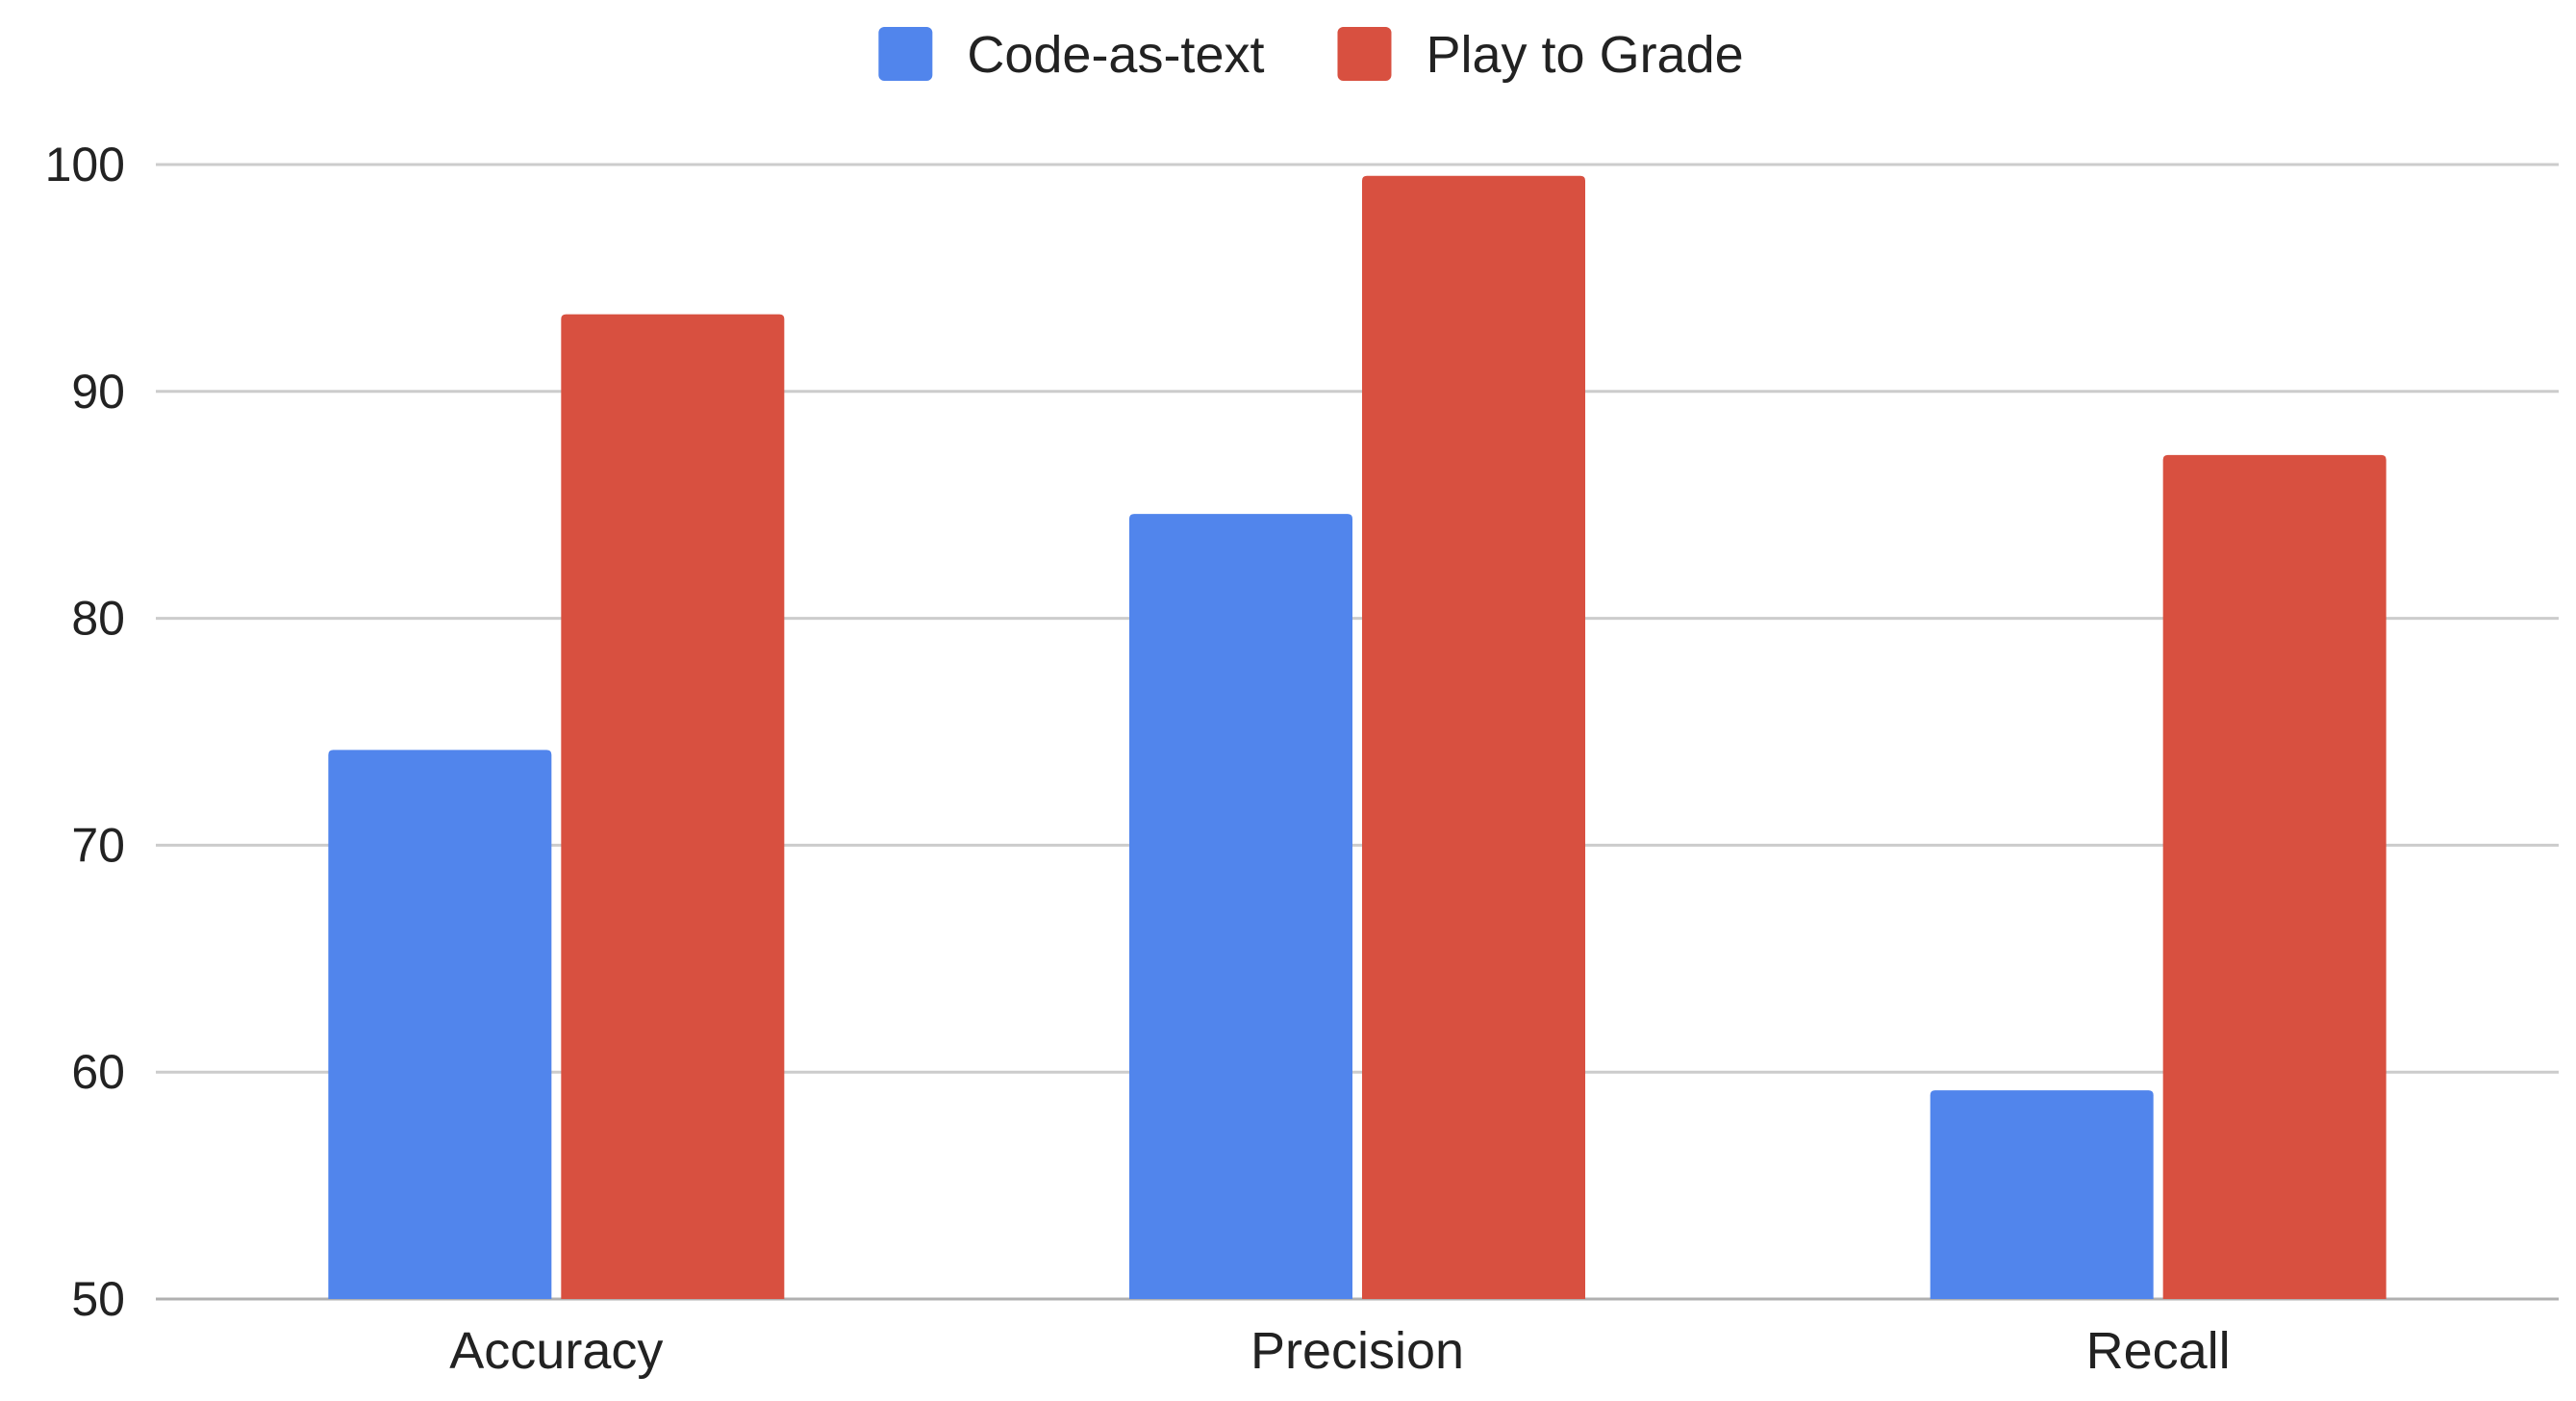 Image resolution: width=2576 pixels, height=1401 pixels. Describe the element at coordinates (98, 619) in the screenshot. I see `y-tick-label: 80` at that location.